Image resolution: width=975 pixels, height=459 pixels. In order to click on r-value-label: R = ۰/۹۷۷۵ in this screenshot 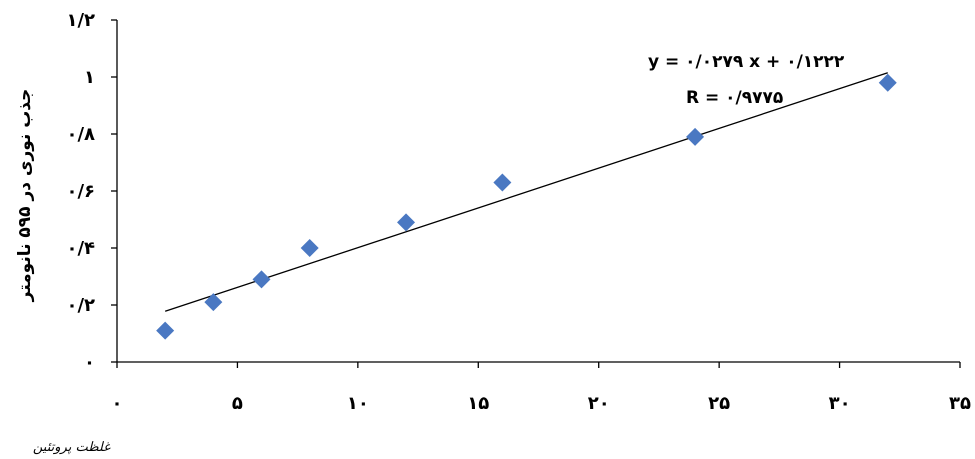, I will do `click(734, 98)`.